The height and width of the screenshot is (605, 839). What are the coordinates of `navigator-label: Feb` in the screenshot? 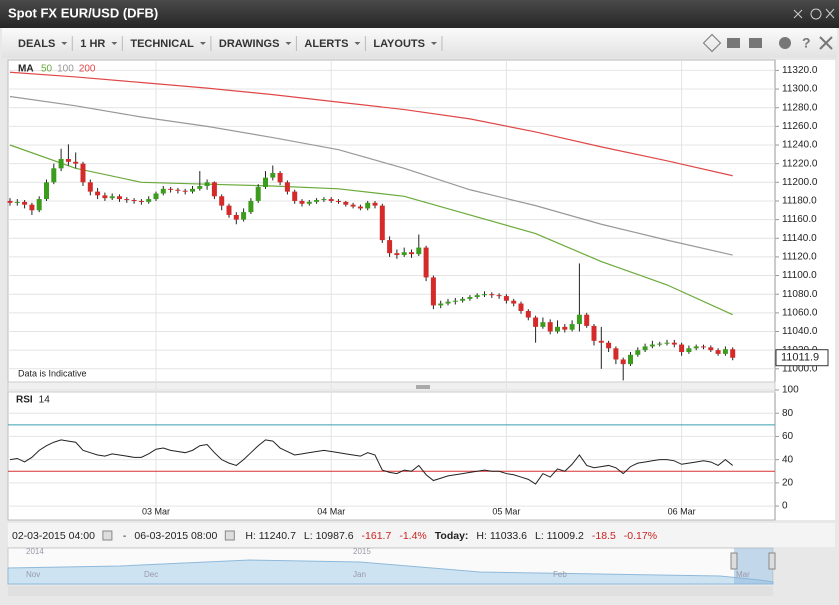 It's located at (560, 574).